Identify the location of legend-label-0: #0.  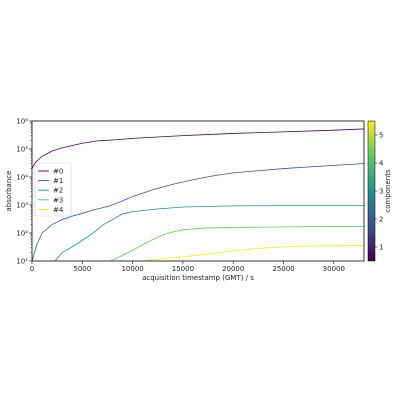
(58, 172).